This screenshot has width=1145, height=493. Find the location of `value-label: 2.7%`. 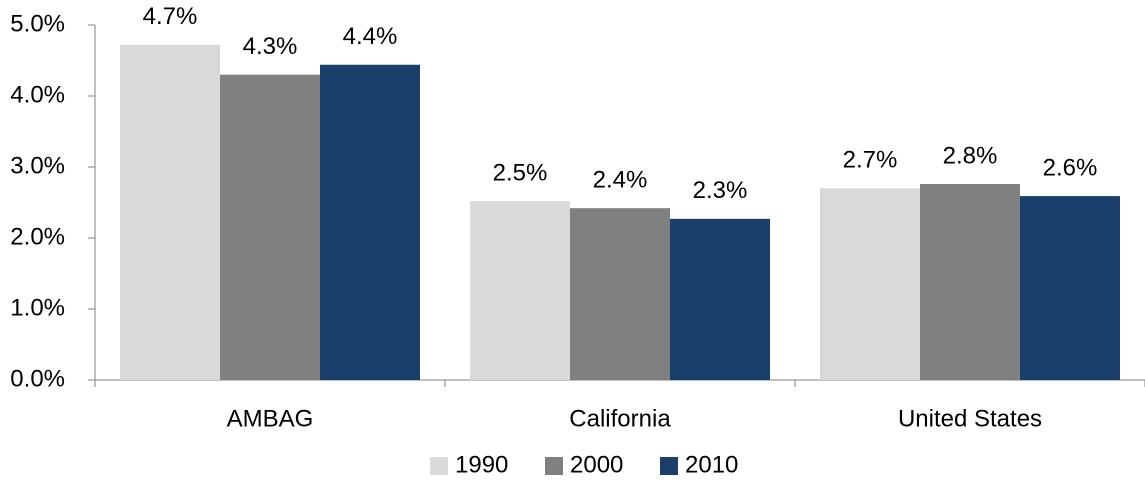

value-label: 2.7% is located at coordinates (870, 160).